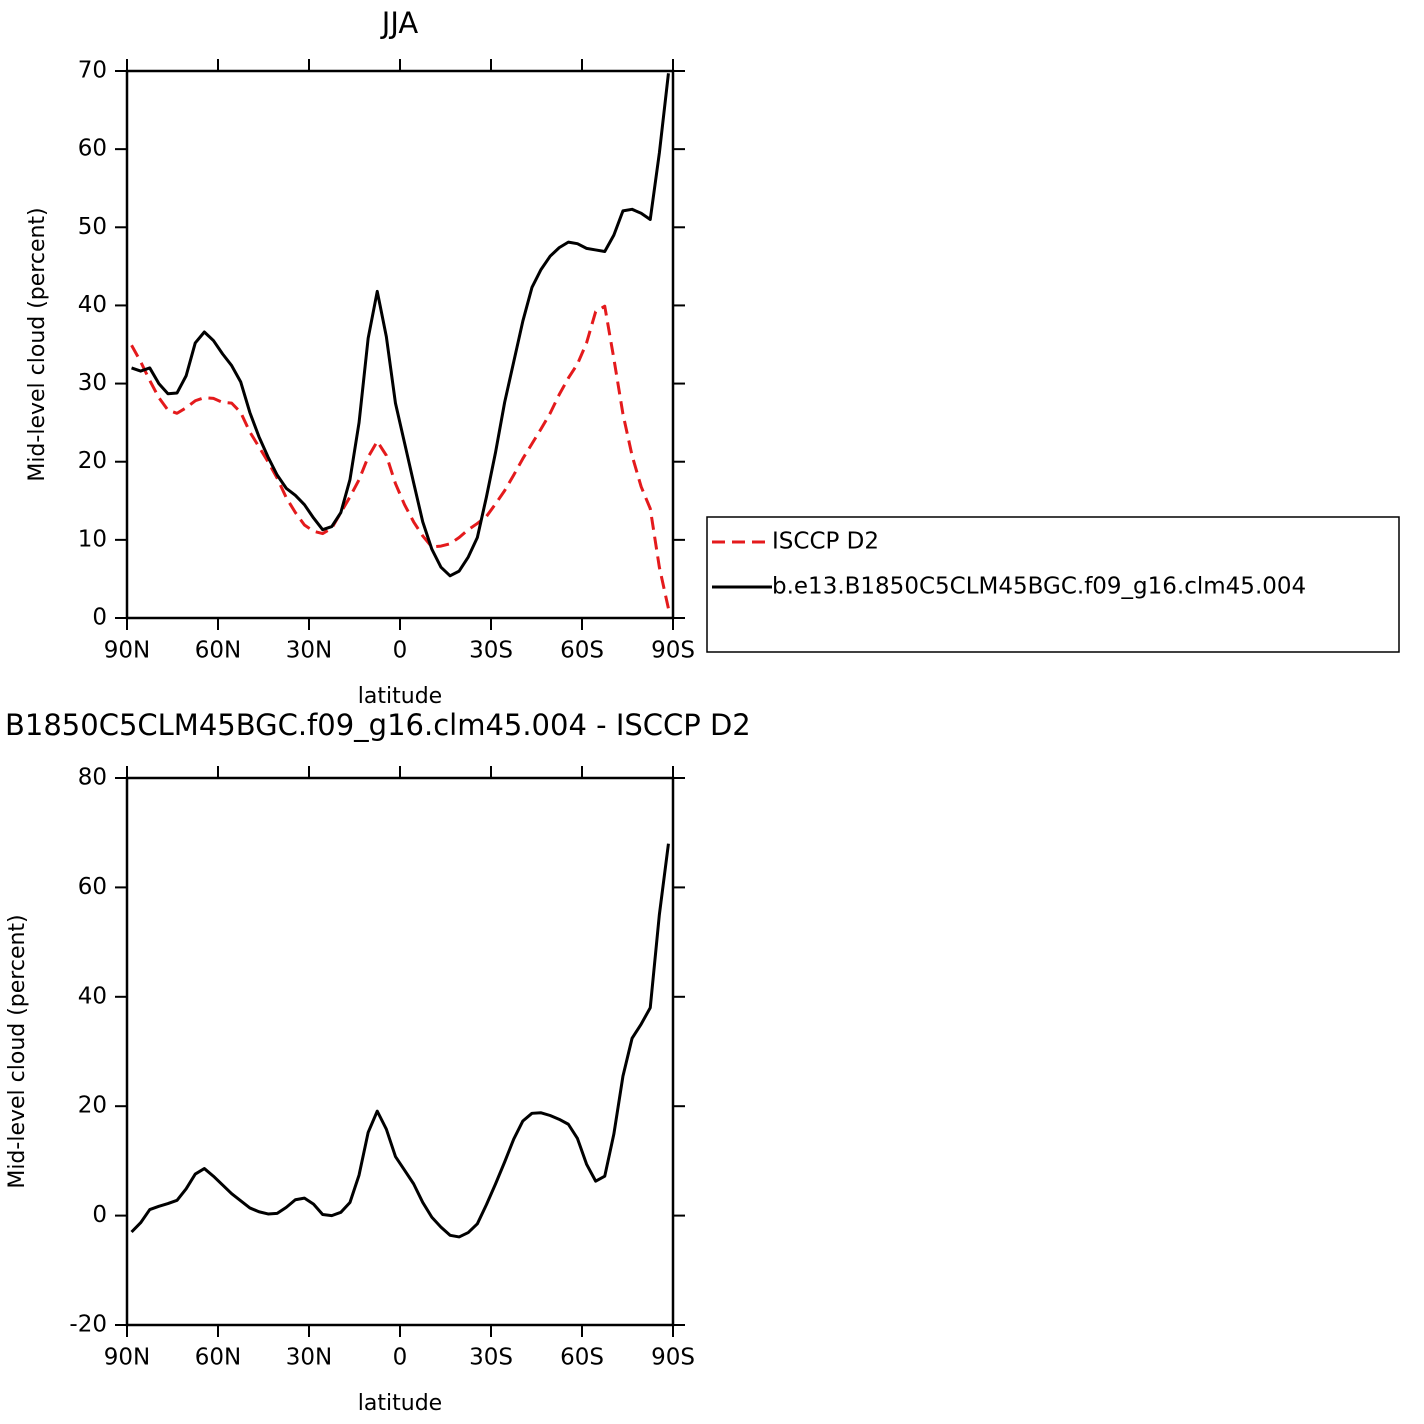  I want to click on y-tick-label: 10, so click(92, 539).